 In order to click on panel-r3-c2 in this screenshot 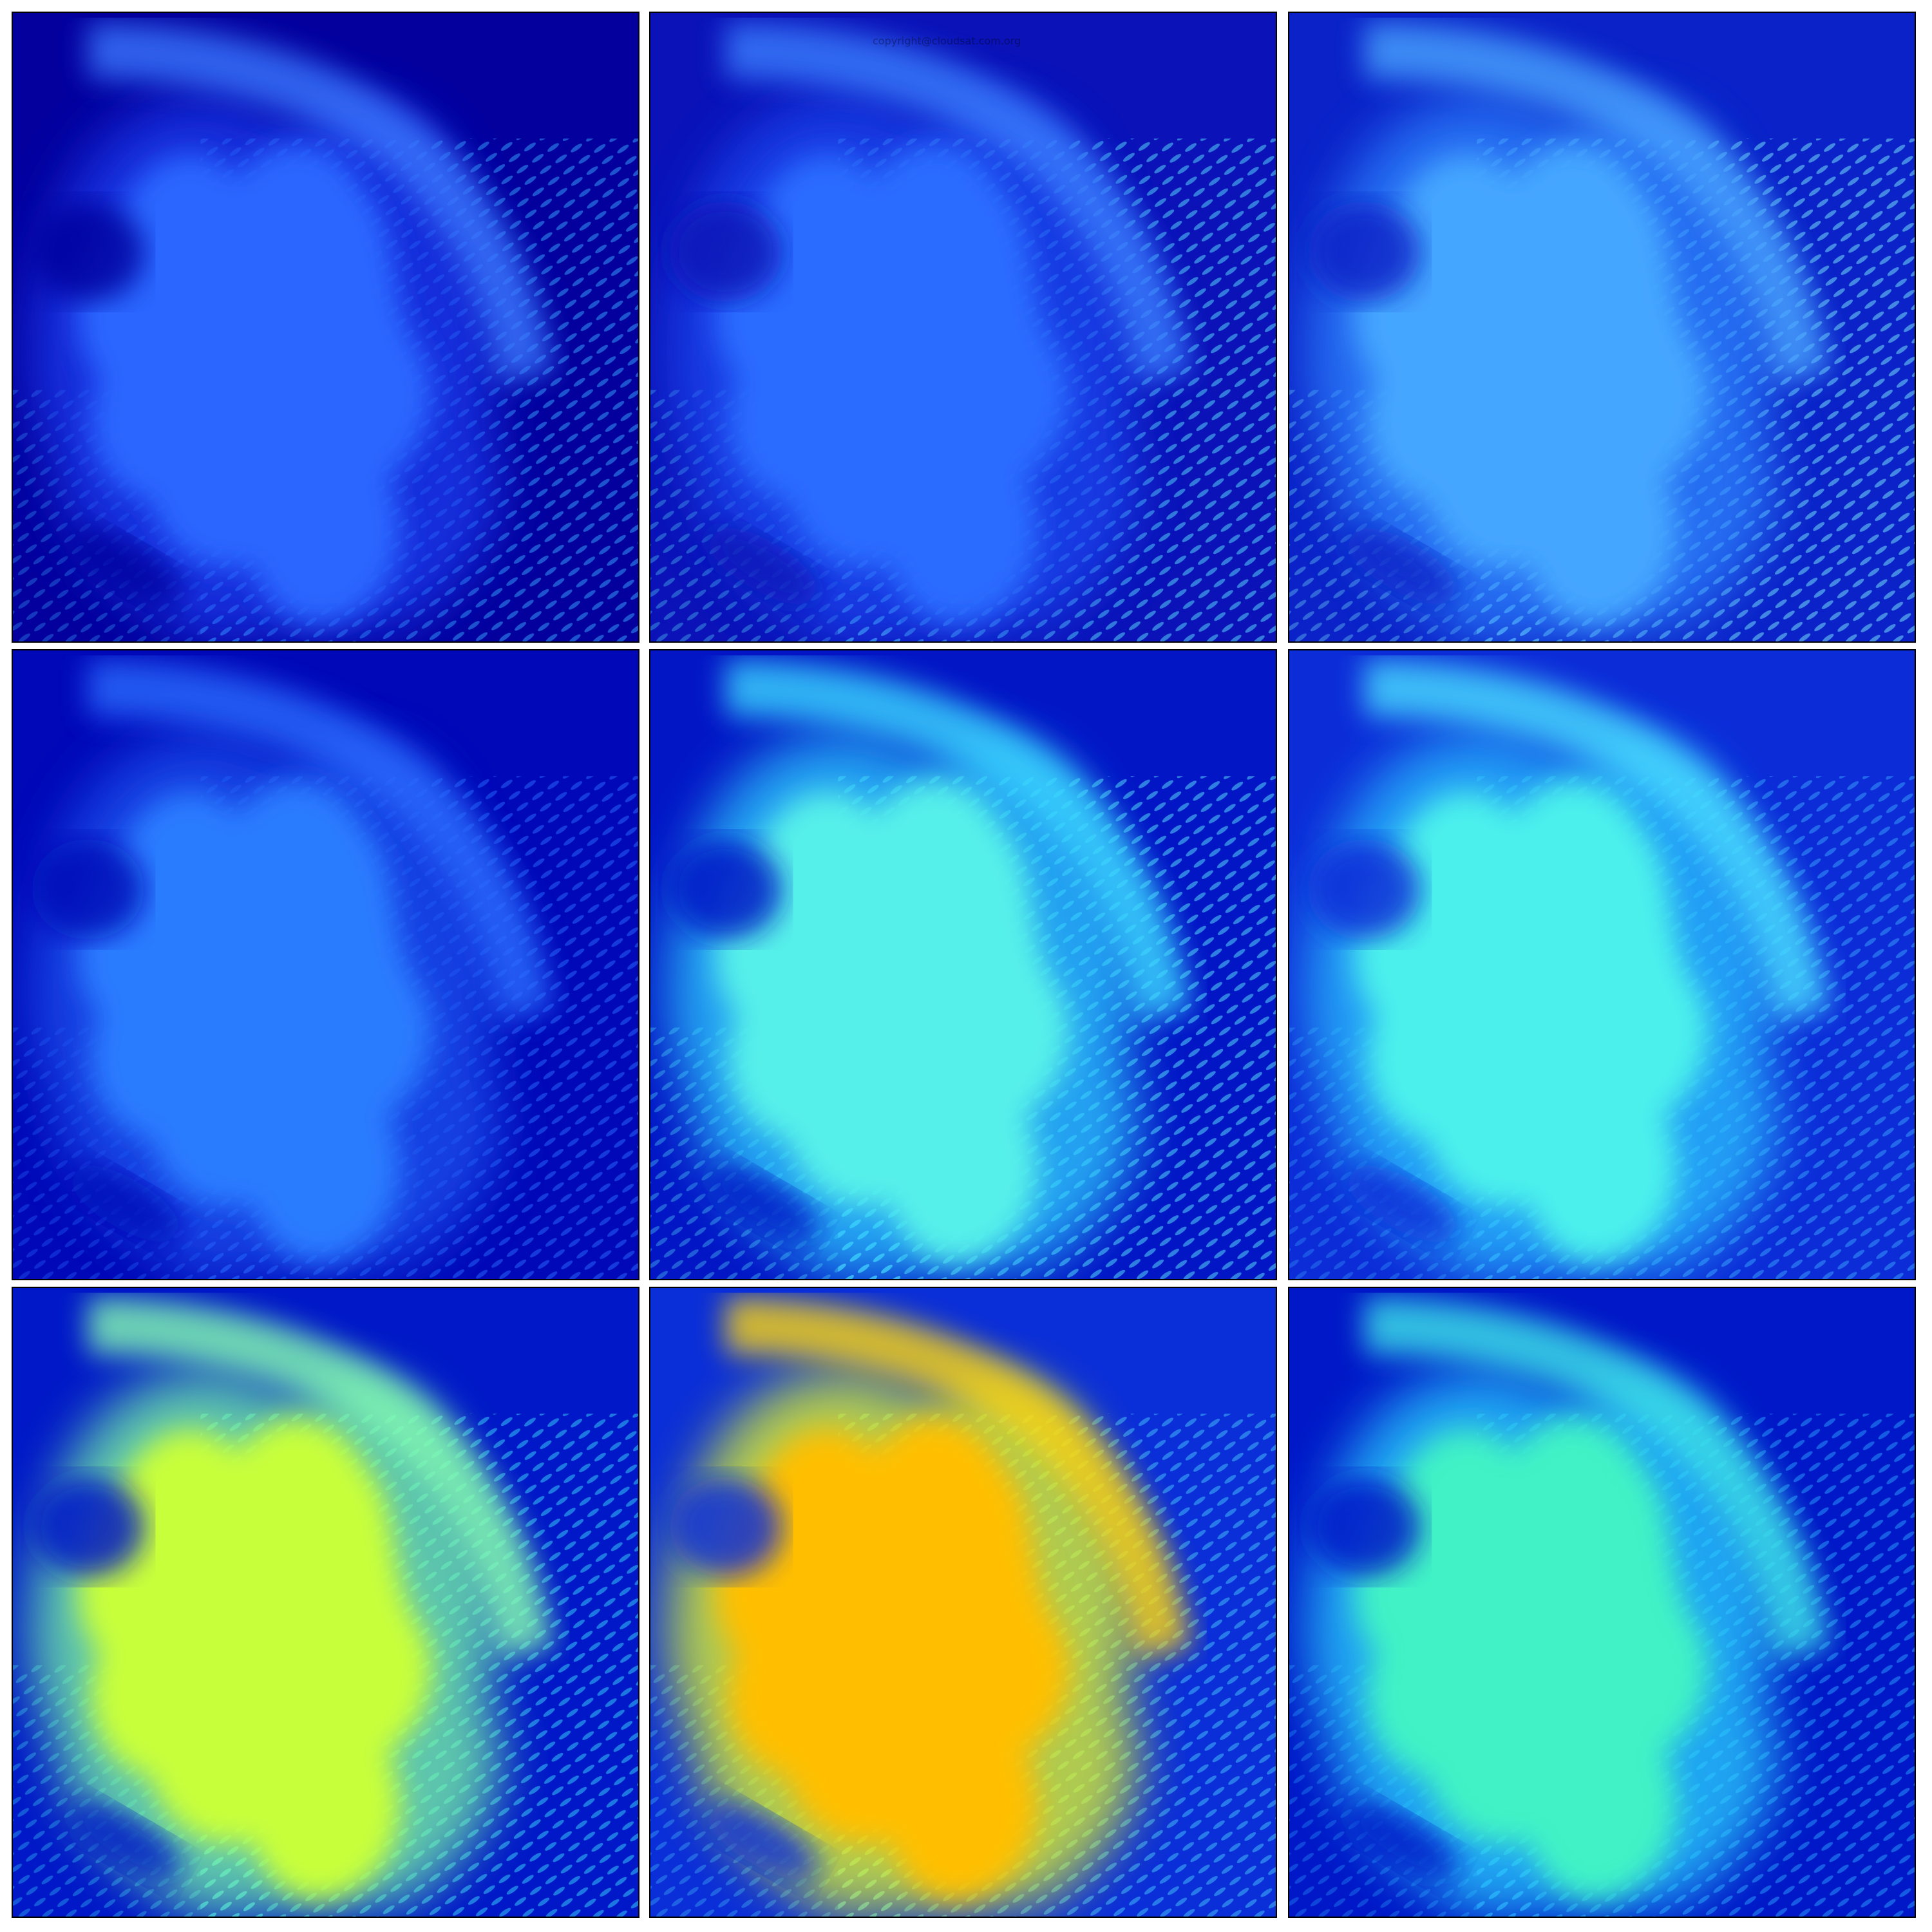, I will do `click(963, 1603)`.